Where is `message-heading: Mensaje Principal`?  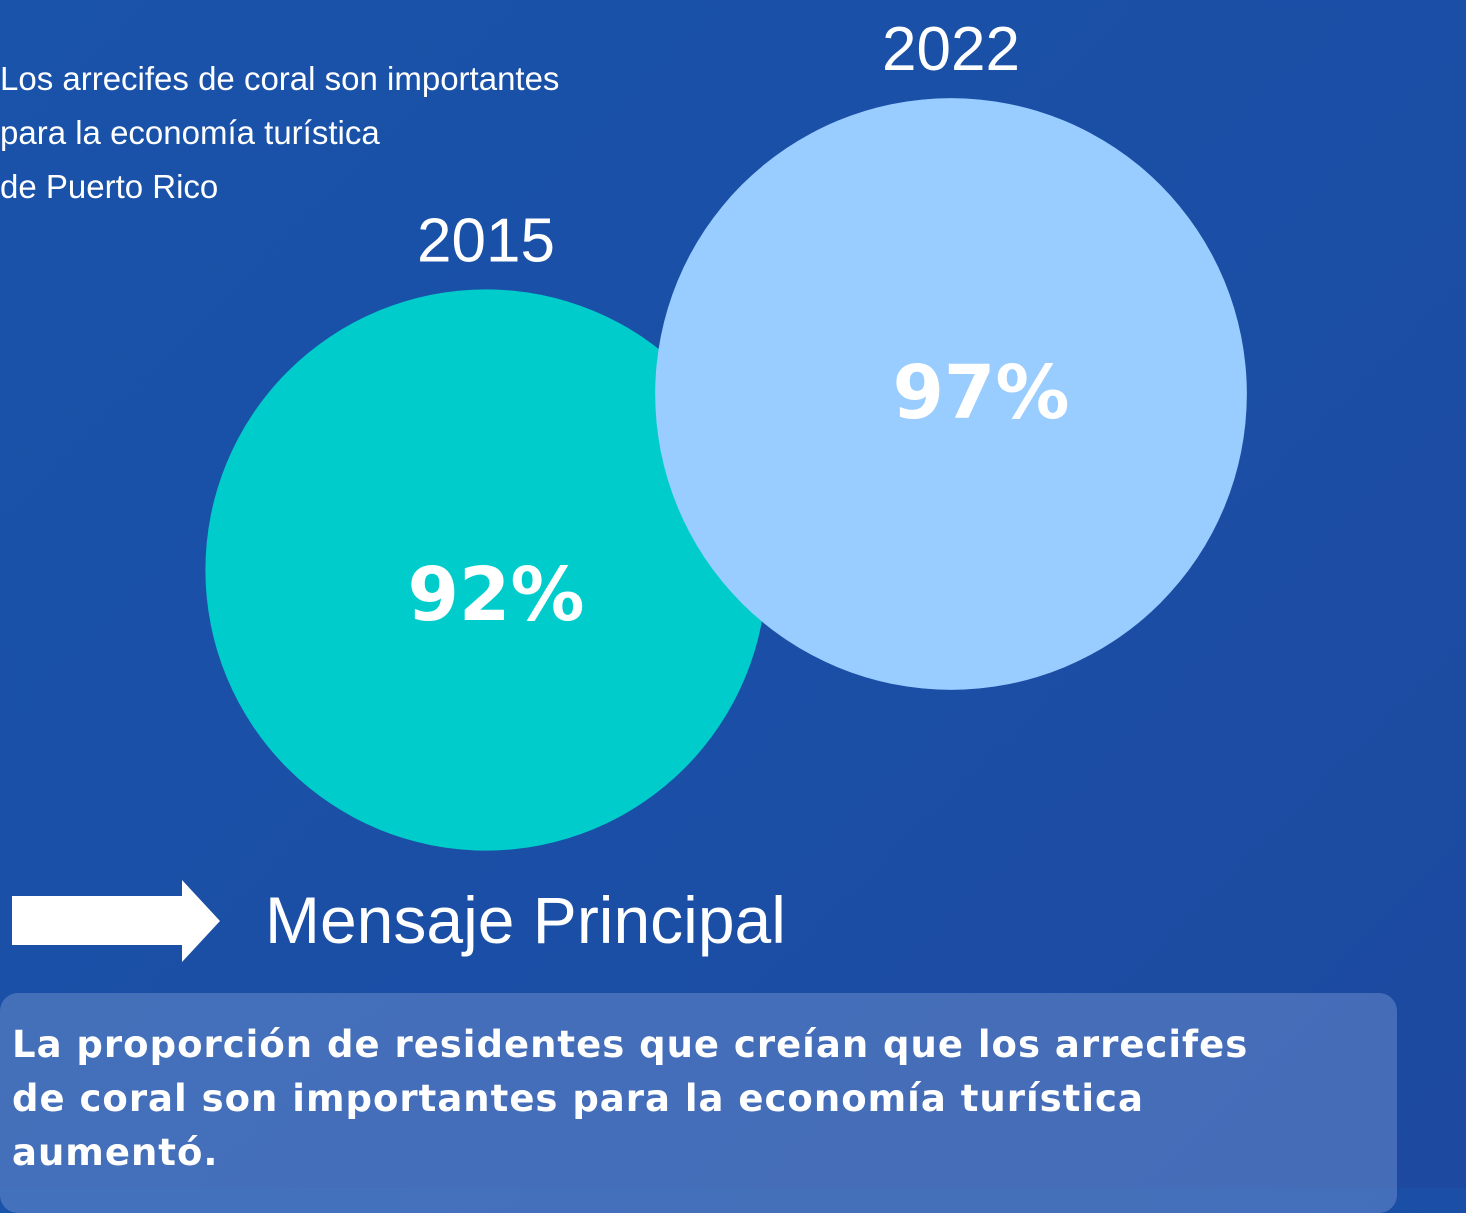 message-heading: Mensaje Principal is located at coordinates (525, 920).